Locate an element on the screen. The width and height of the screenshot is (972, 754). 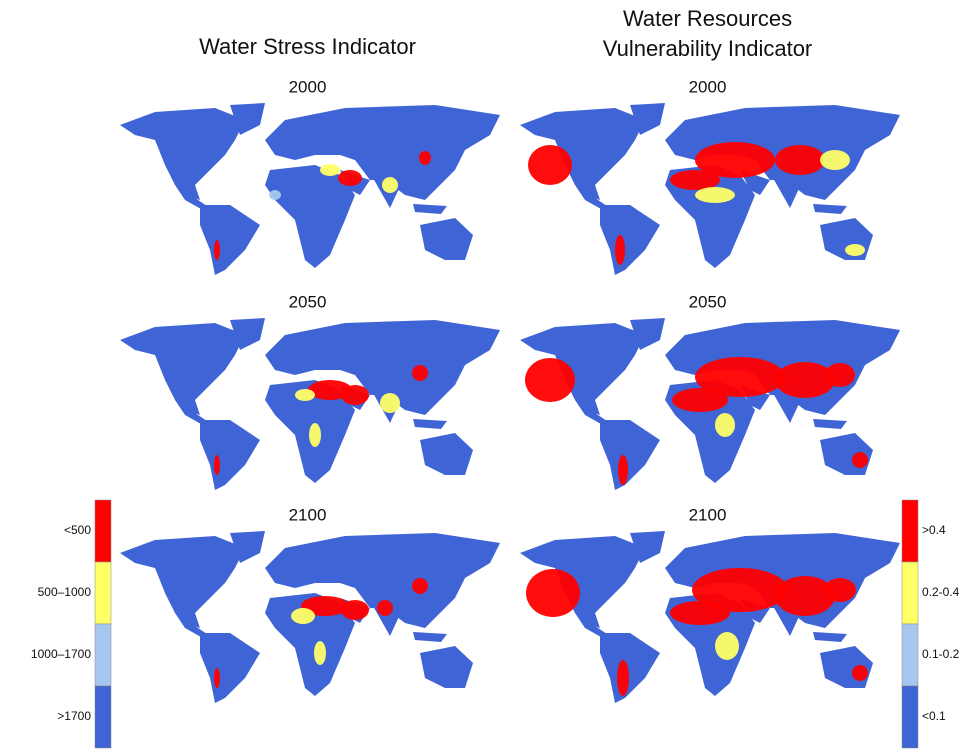
legend-label: >0.4 is located at coordinates (934, 530).